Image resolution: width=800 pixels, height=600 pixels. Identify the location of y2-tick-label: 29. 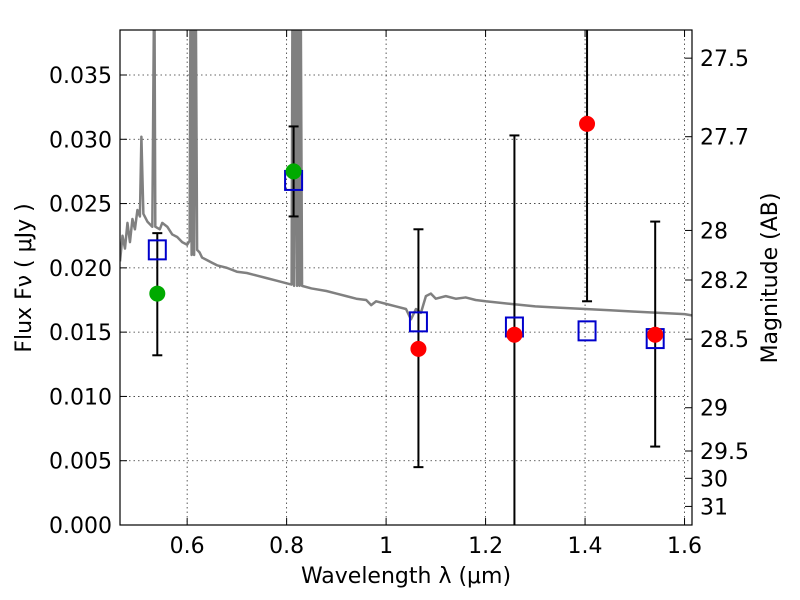
(714, 409).